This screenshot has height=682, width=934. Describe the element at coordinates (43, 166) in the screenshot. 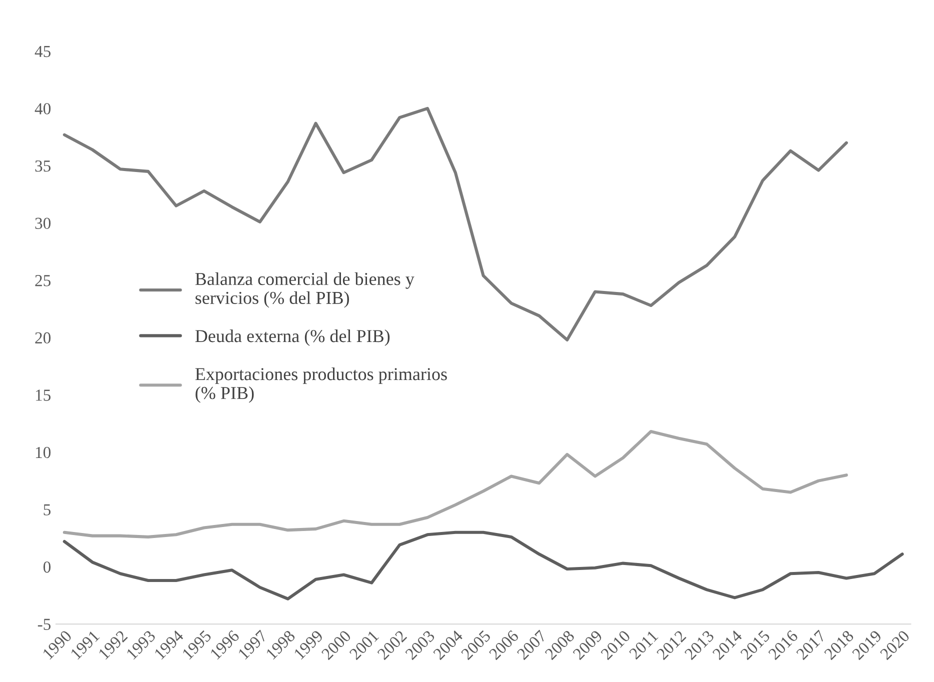

I see `y-tick-label: 35` at that location.